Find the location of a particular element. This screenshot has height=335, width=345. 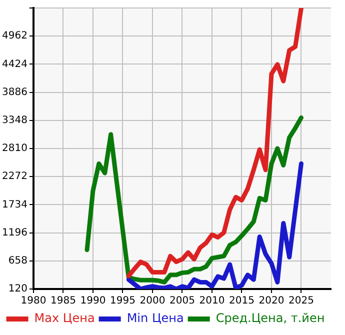

x-tick-label: 1985 is located at coordinates (63, 301).